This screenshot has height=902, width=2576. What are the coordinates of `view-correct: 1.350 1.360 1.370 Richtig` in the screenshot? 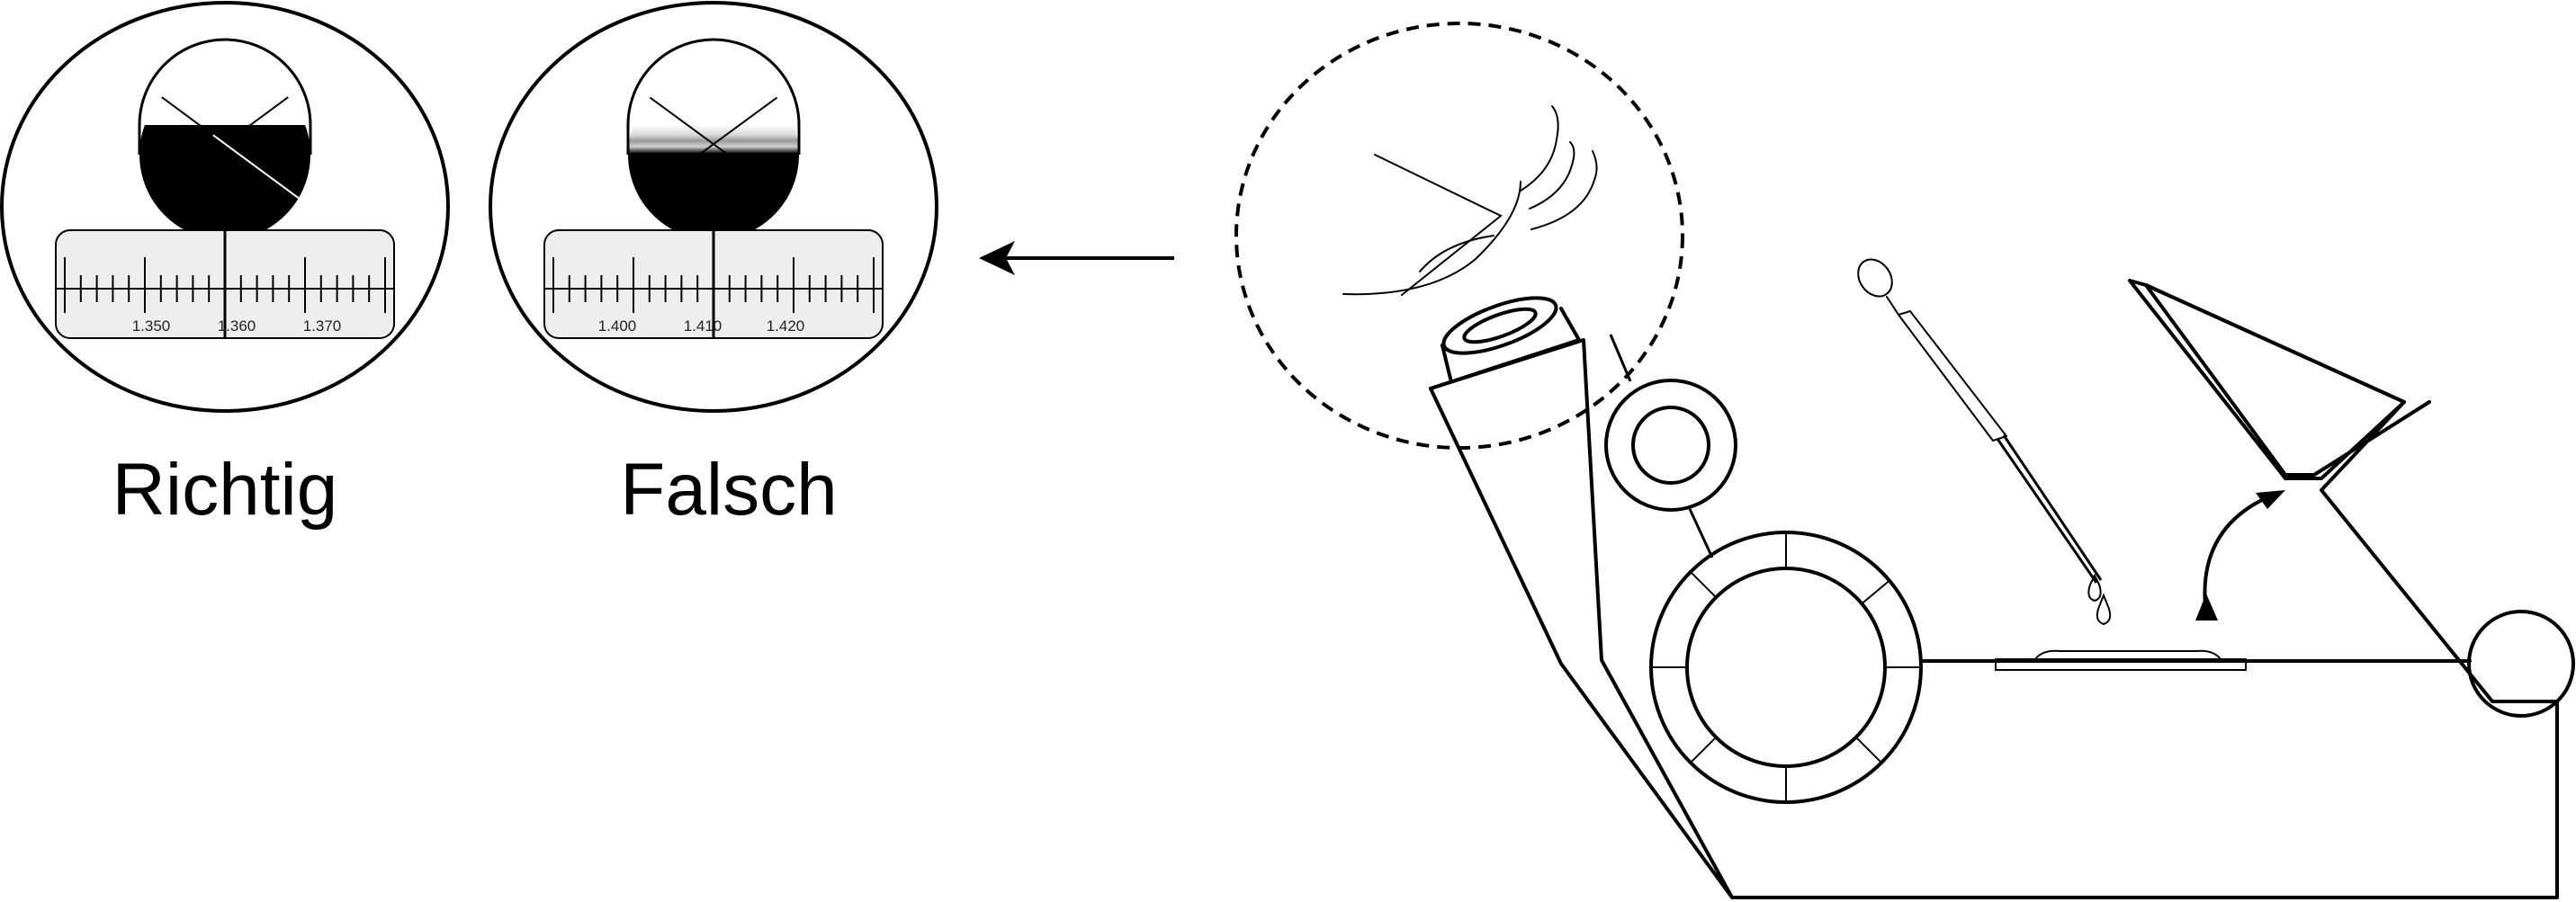 It's located at (225, 266).